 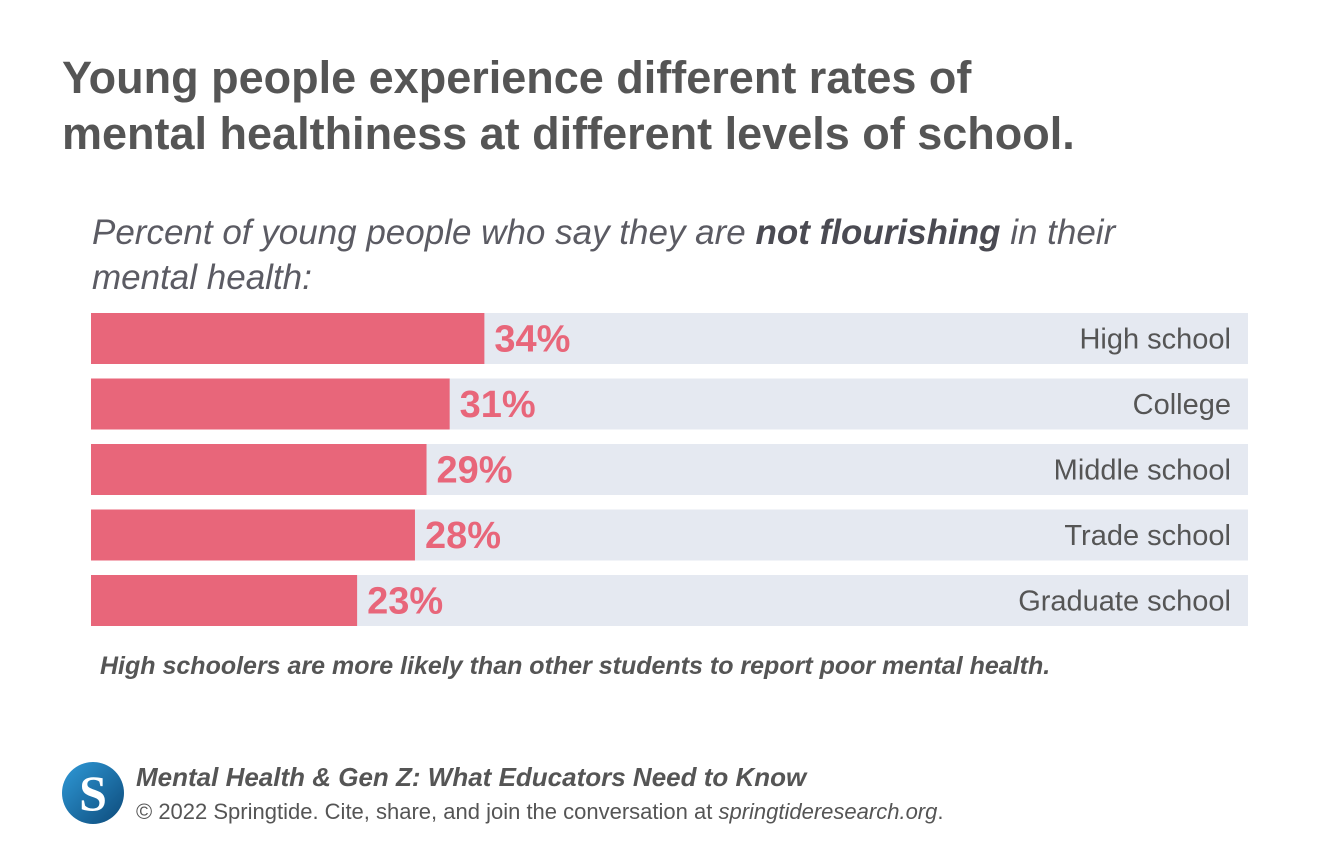 What do you see at coordinates (828, 811) in the screenshot?
I see `source-url-link: springtideresearch.org` at bounding box center [828, 811].